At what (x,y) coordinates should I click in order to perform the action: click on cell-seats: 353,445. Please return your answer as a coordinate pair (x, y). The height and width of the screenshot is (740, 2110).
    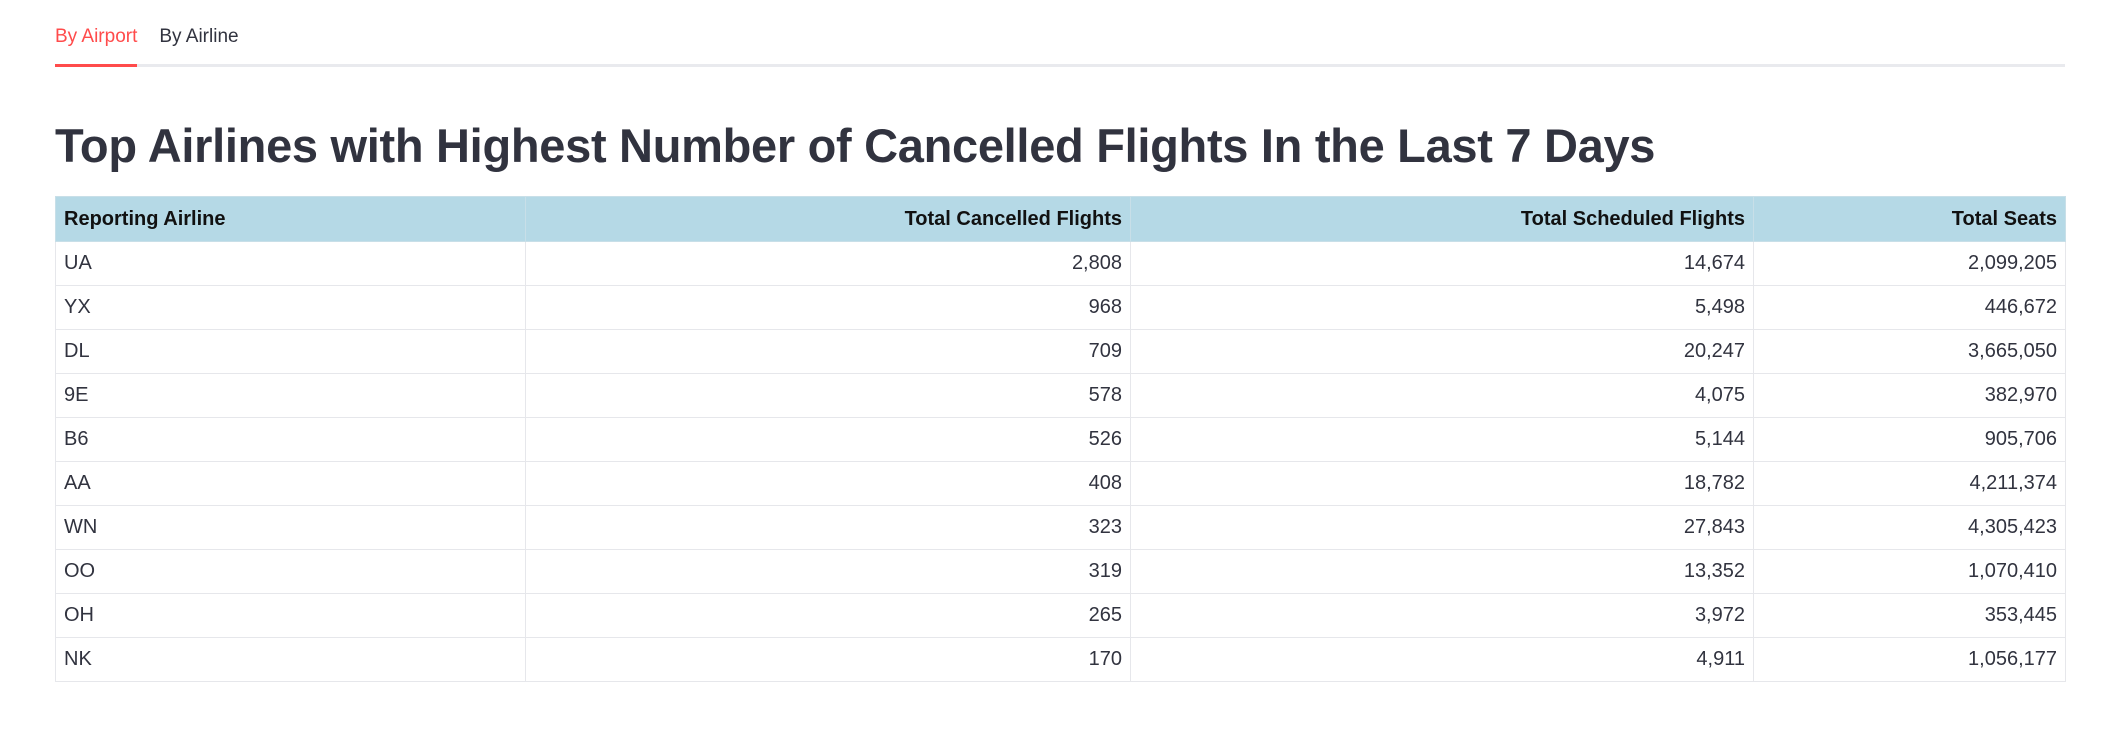
    Looking at the image, I should click on (1909, 615).